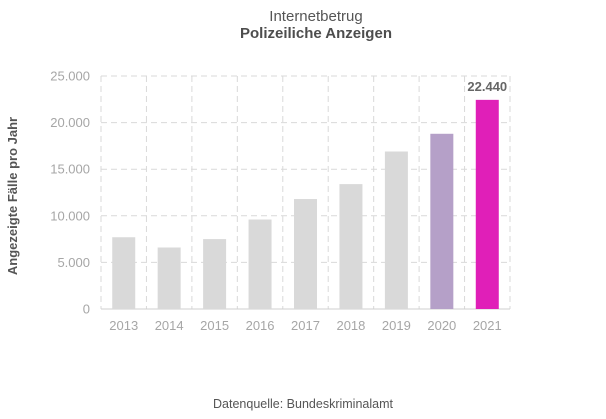  I want to click on x-tick-label: 2021, so click(487, 325).